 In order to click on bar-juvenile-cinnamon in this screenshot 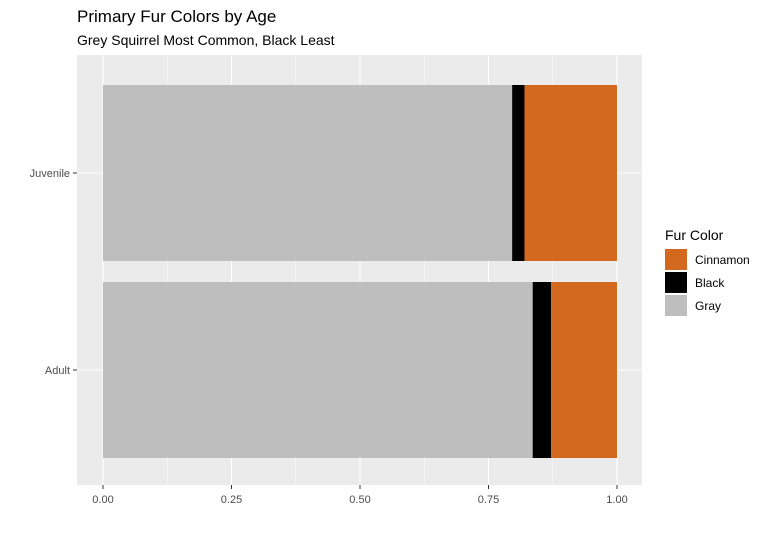, I will do `click(570, 173)`.